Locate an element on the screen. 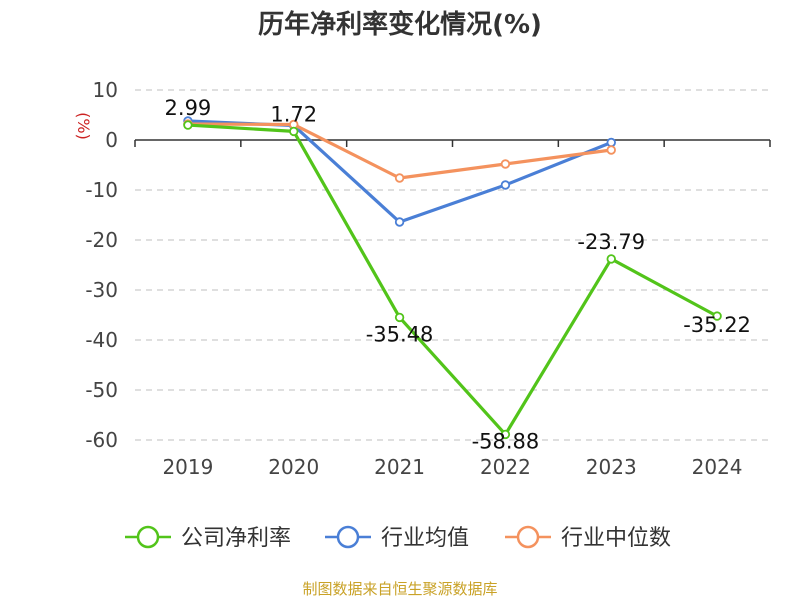  legend-label: 行业均值 is located at coordinates (425, 538).